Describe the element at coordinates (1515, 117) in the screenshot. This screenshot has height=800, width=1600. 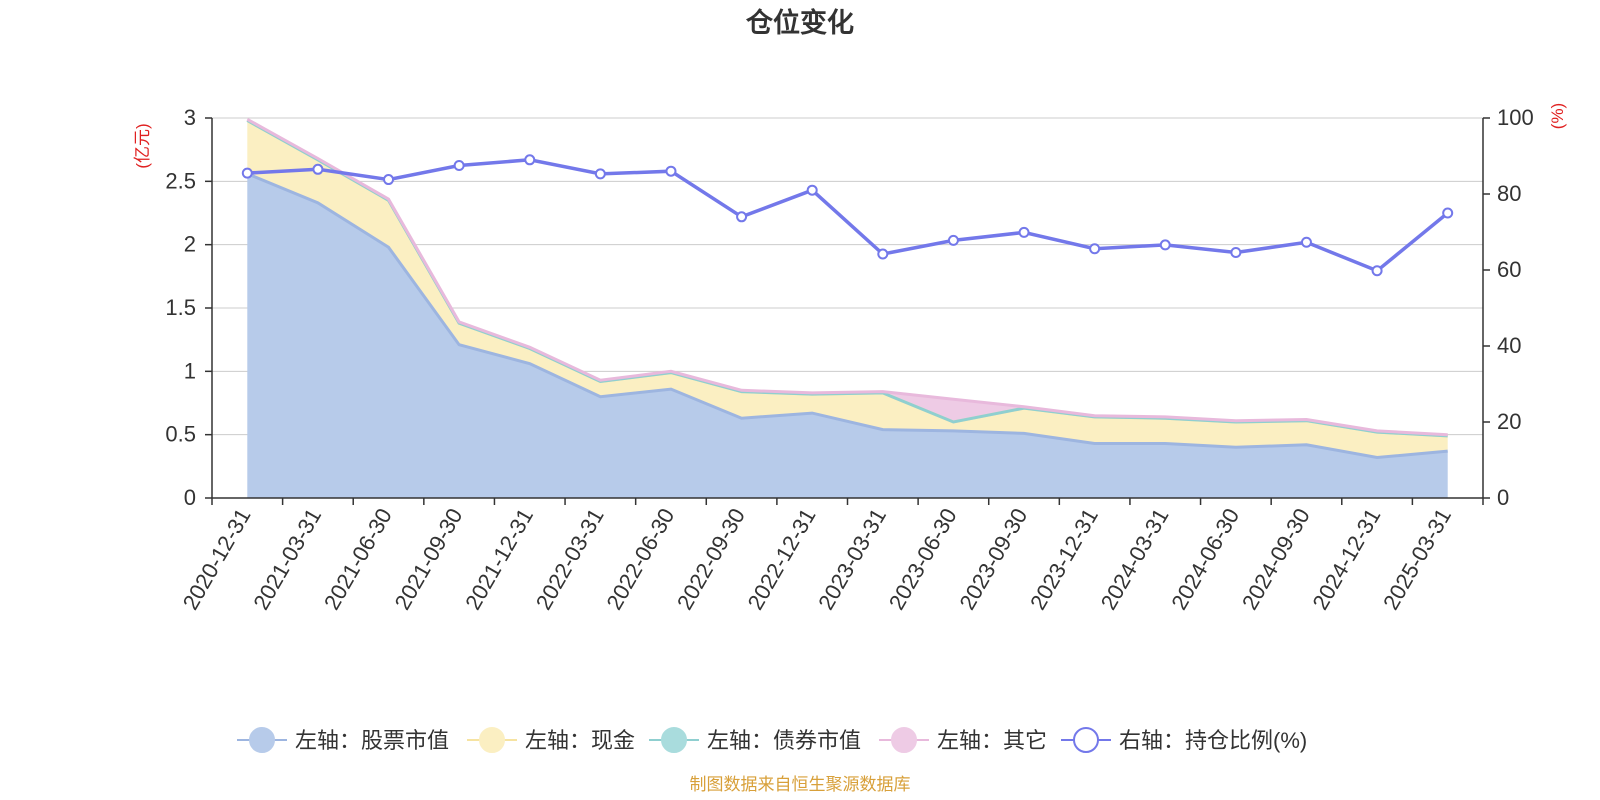
I see `right-tick-label: 100` at that location.